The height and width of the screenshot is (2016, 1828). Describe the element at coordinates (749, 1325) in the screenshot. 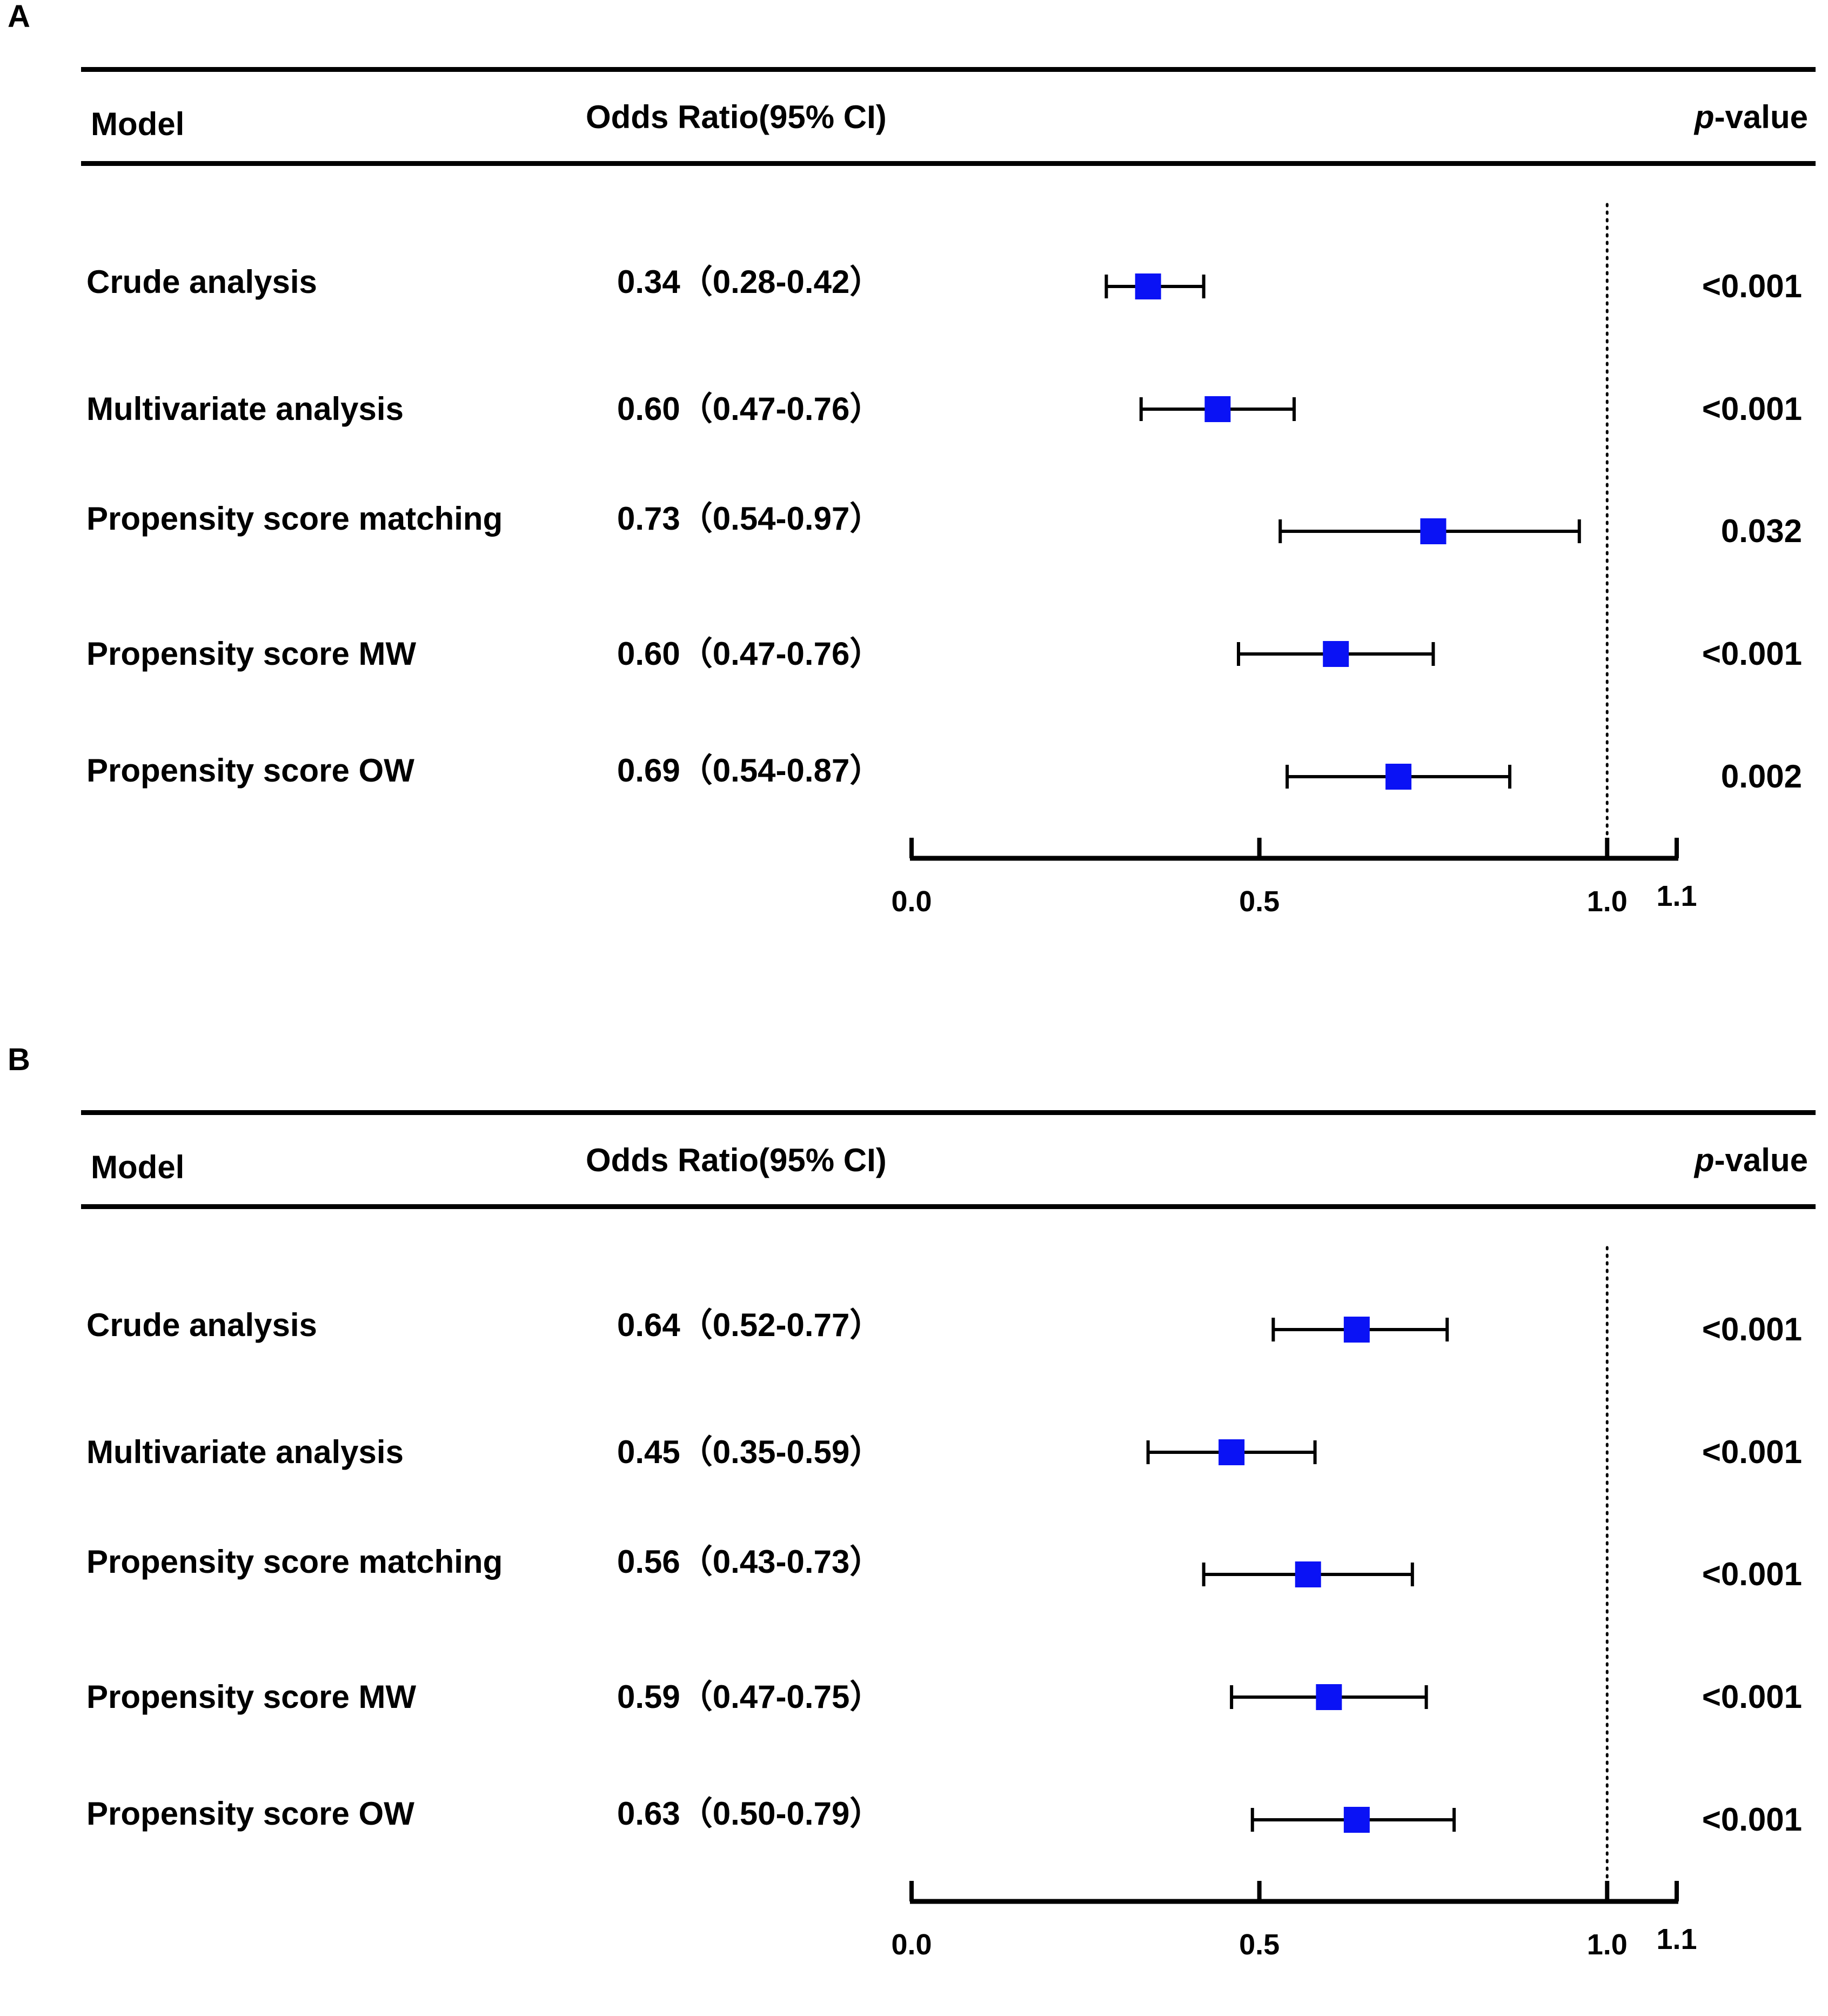

I see `row-odds-ratio: 0.64（0.52-0.77）` at that location.